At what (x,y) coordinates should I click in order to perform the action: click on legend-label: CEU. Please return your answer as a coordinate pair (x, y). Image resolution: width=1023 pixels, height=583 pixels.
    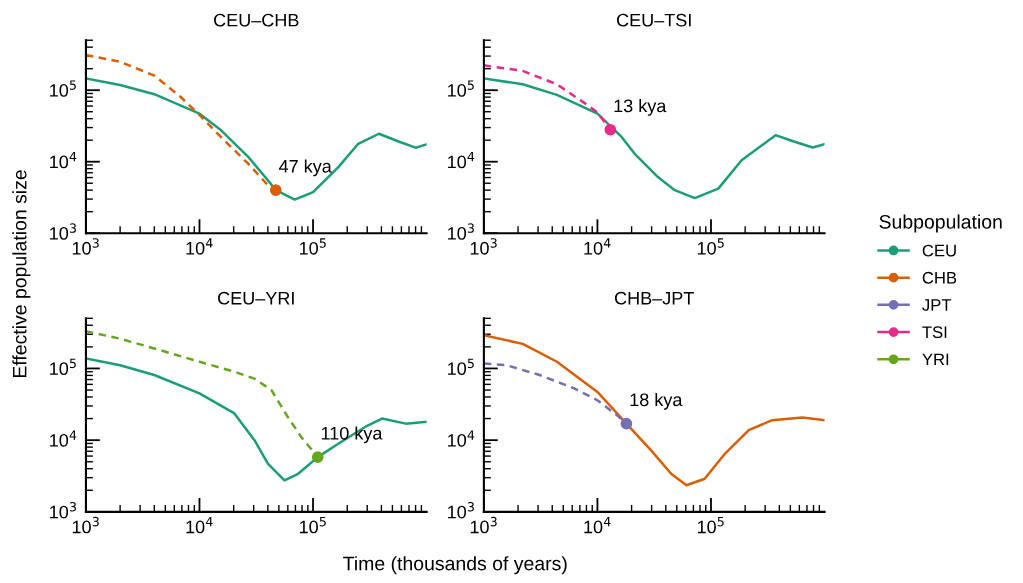
    Looking at the image, I should click on (939, 250).